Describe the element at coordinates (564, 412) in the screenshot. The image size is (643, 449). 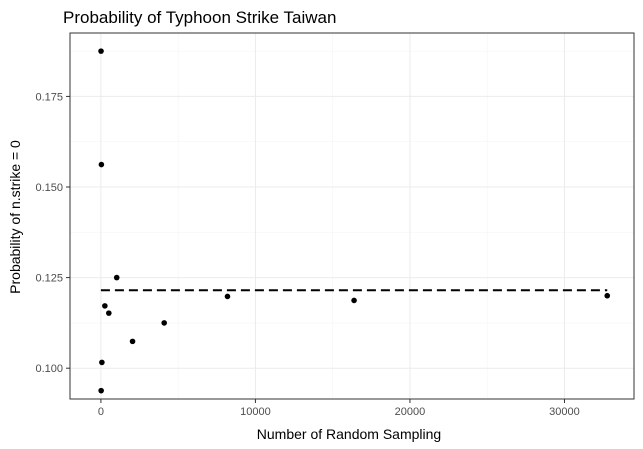
I see `x-tick-label: 30000` at that location.